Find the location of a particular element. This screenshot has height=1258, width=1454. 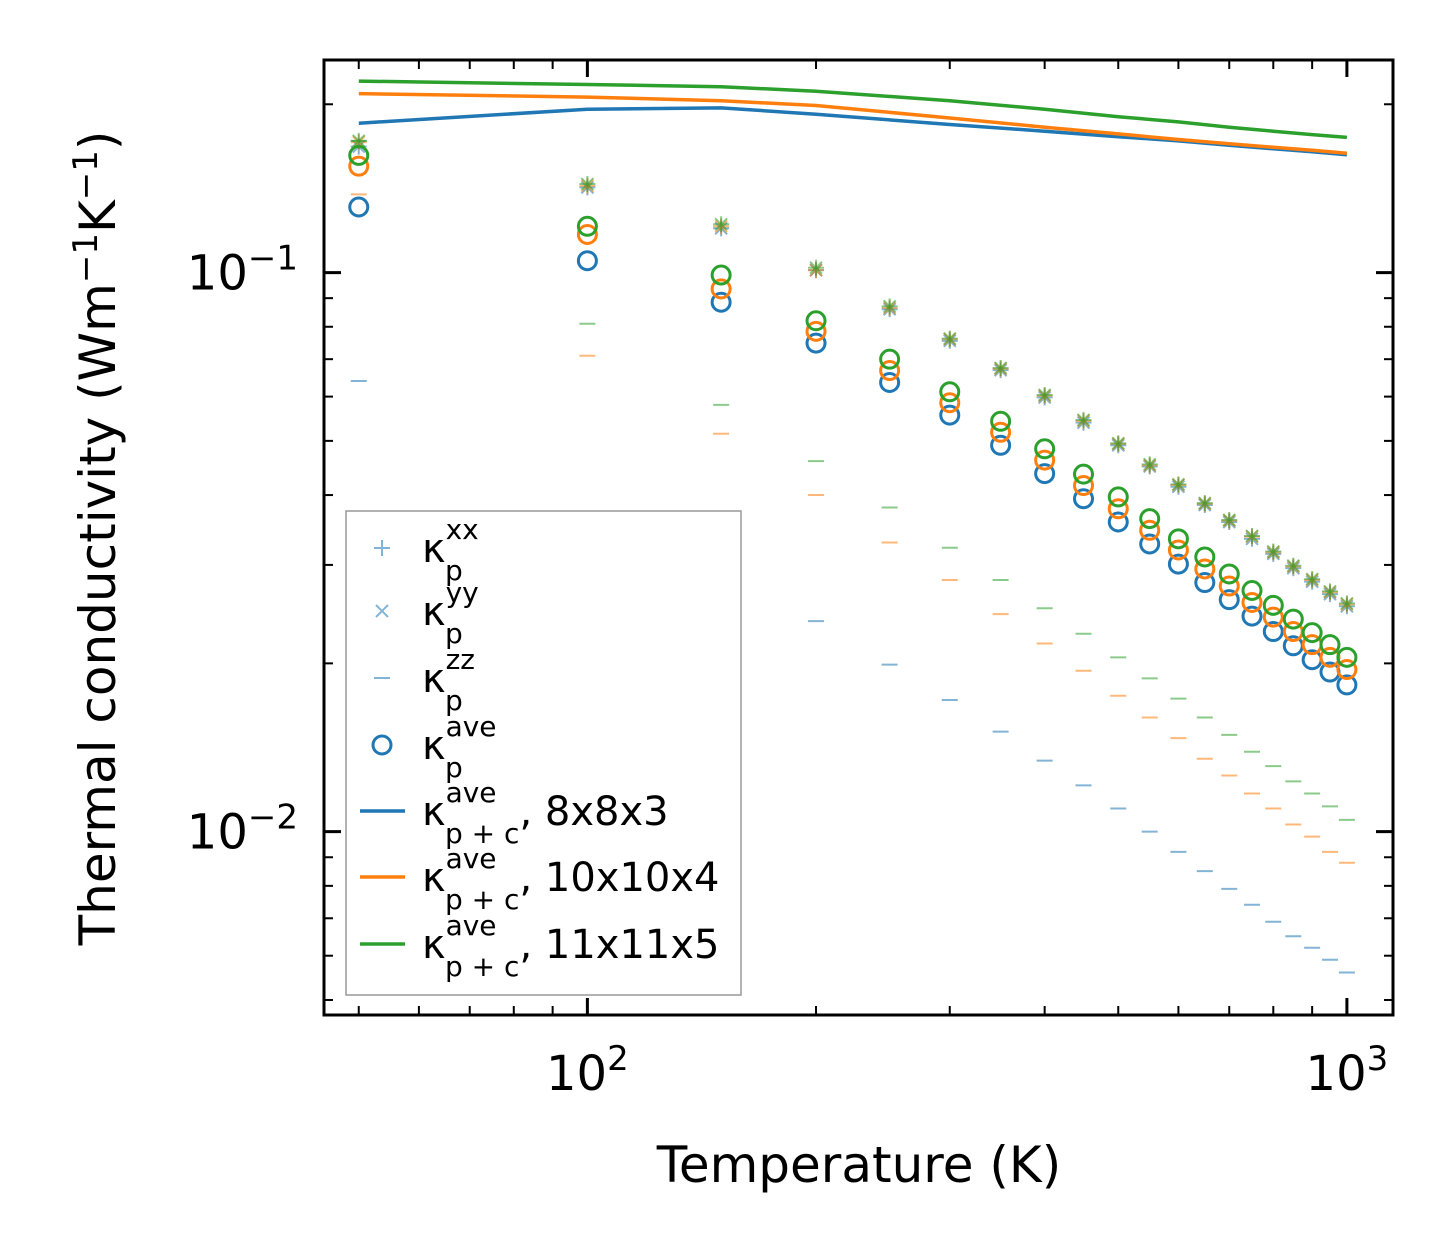

legend-label: κave p is located at coordinates (459, 747).